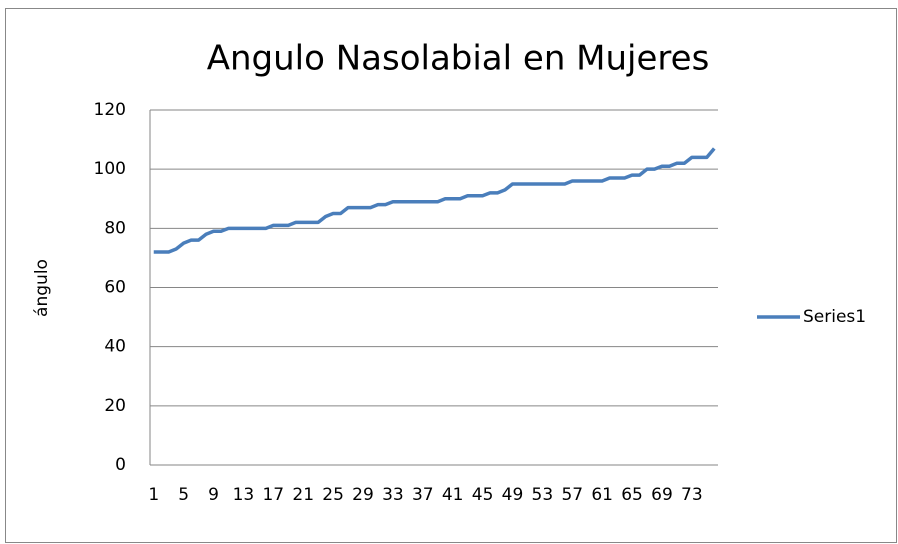  What do you see at coordinates (213, 495) in the screenshot?
I see `x-tick-label: 9` at bounding box center [213, 495].